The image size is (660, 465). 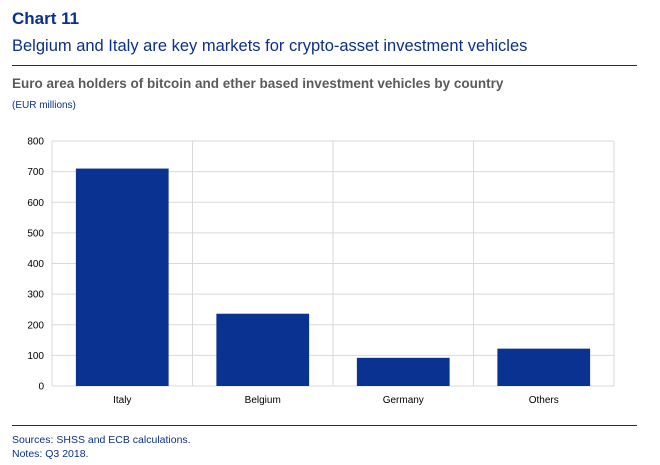 What do you see at coordinates (403, 400) in the screenshot?
I see `x-tick-label: Germany` at bounding box center [403, 400].